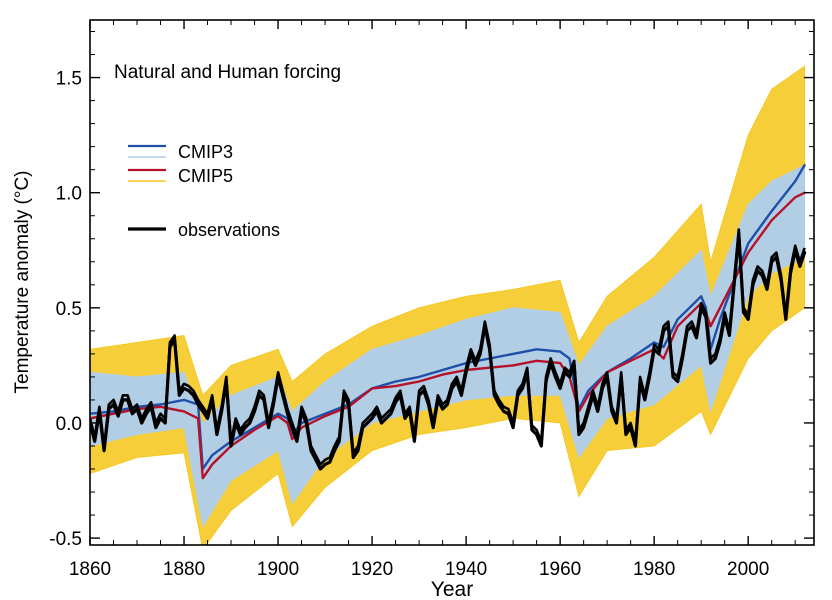  Describe the element at coordinates (69, 194) in the screenshot. I see `y-tick-label: 1.0` at that location.